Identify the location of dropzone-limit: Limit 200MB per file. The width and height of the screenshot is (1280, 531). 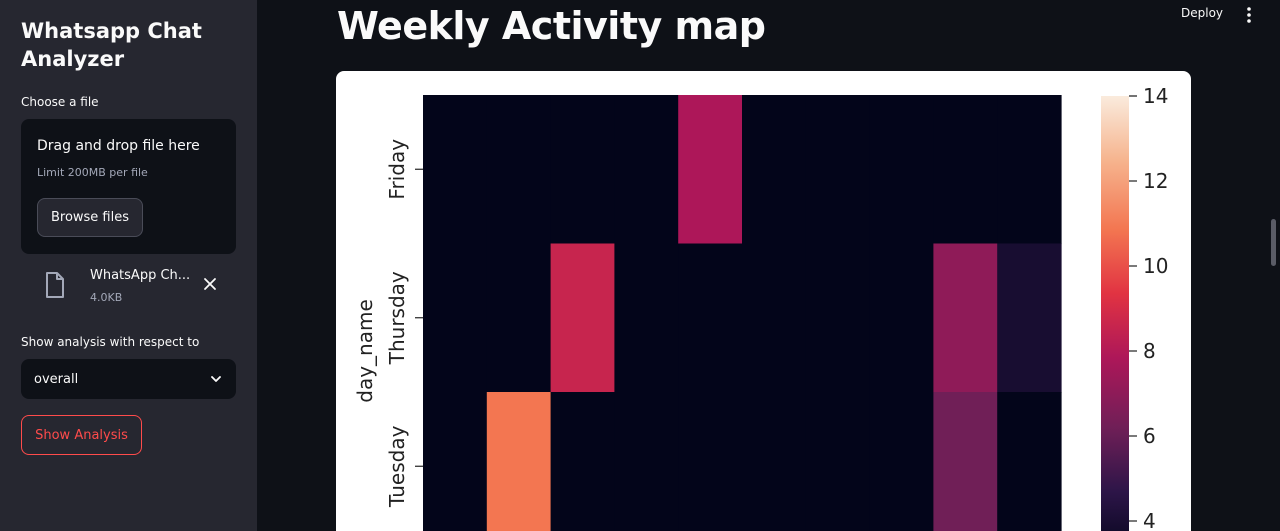
(92, 172).